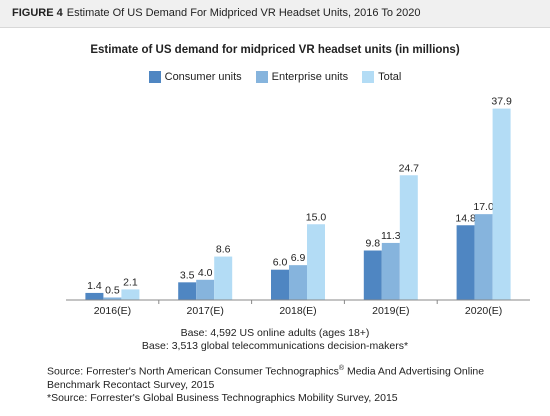  I want to click on x-tick-label-3: 2018(E), so click(297, 311).